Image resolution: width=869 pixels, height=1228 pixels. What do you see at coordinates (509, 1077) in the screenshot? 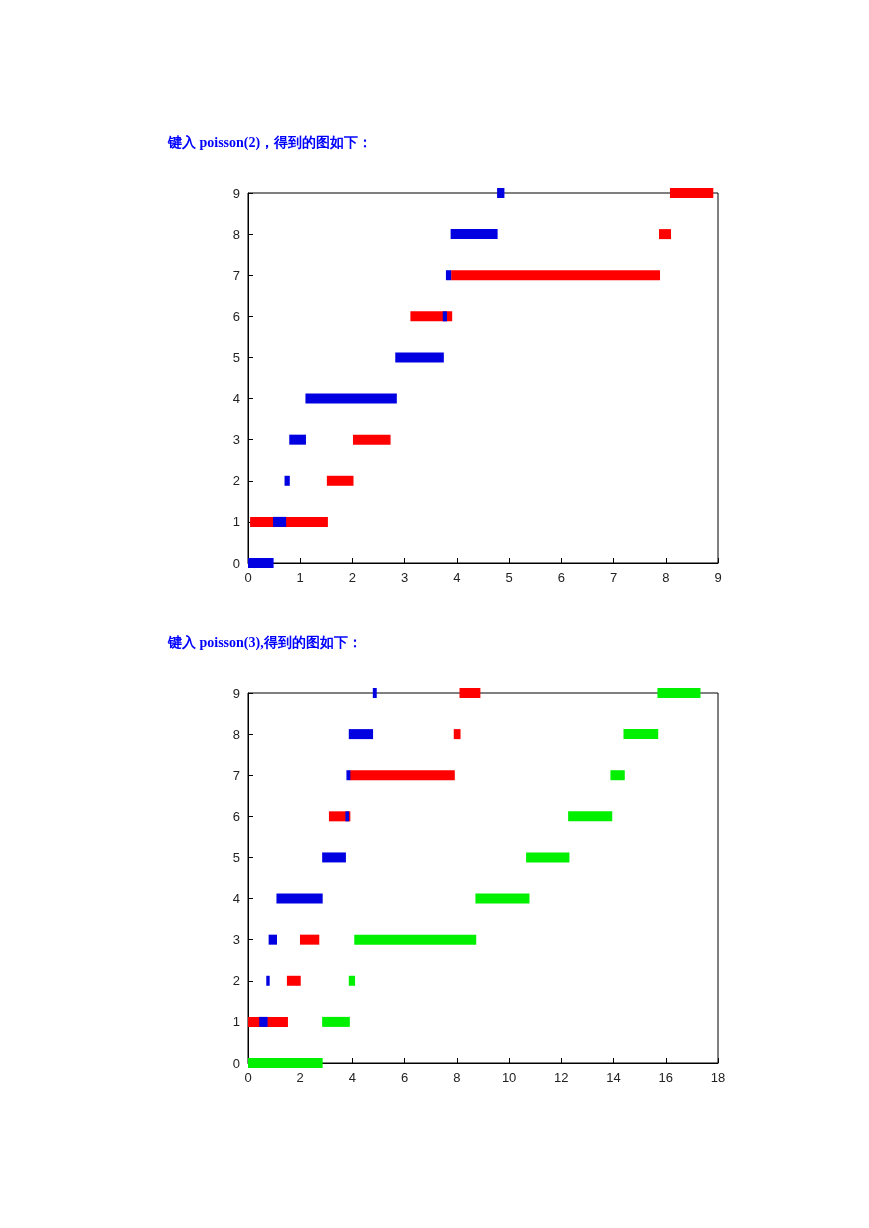
I see `x-tick-label: 10` at bounding box center [509, 1077].